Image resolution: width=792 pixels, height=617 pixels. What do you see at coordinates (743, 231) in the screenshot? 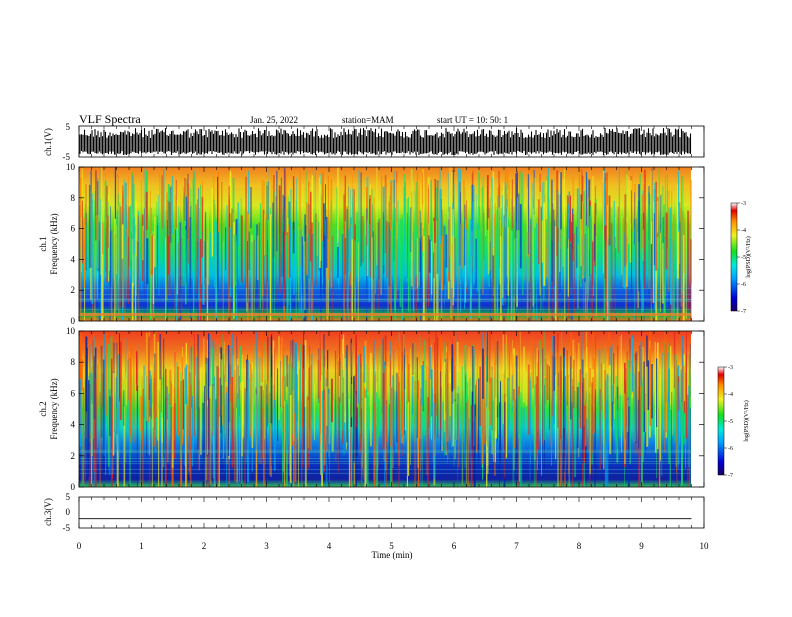
I see `ch1-colorbar-tick-label: -4` at bounding box center [743, 231].